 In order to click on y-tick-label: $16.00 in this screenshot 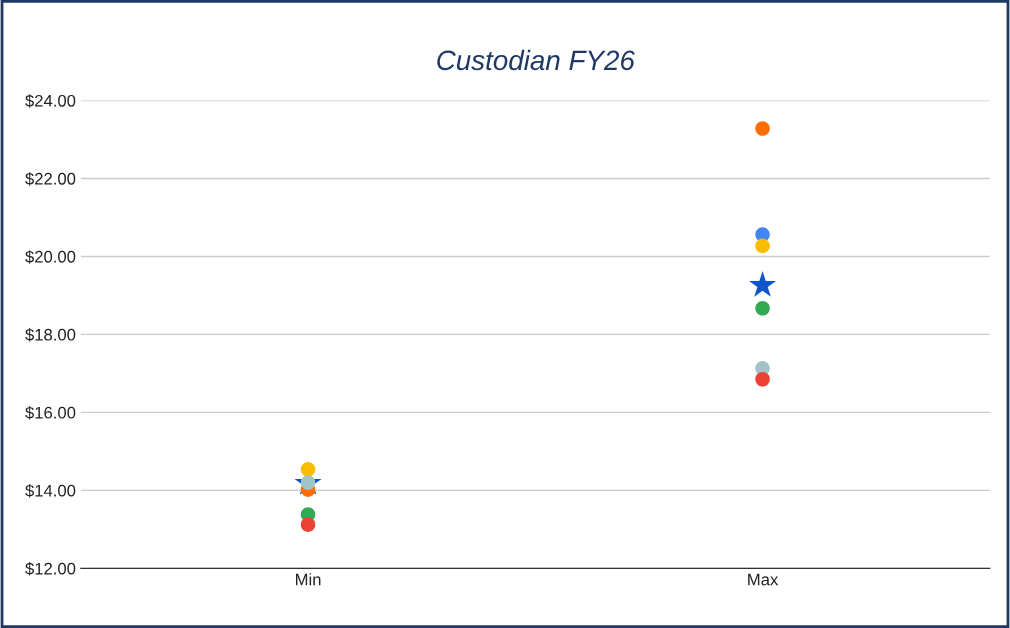, I will do `click(50, 413)`.